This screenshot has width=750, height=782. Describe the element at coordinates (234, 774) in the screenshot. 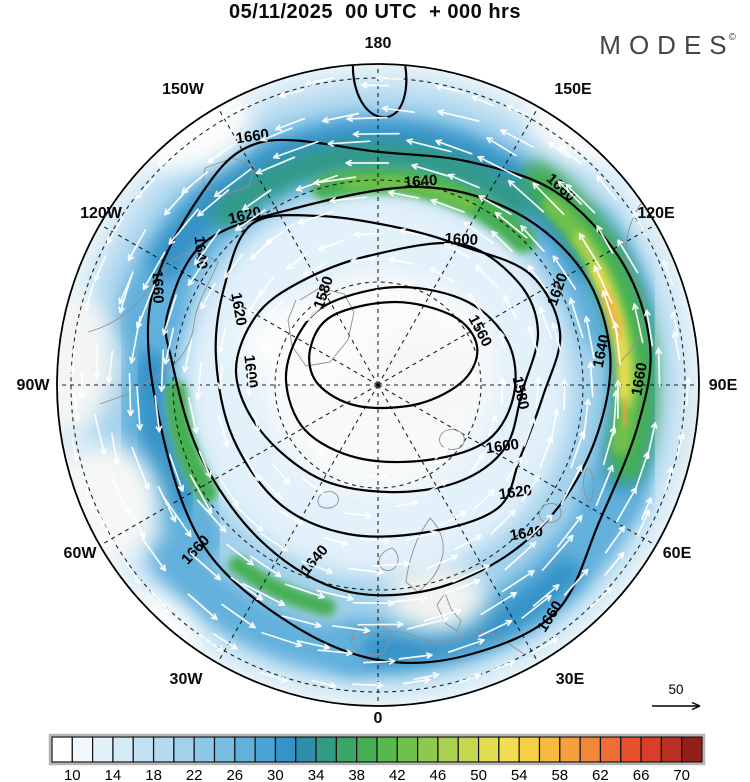

I see `colorbar-tick-label: 26` at that location.